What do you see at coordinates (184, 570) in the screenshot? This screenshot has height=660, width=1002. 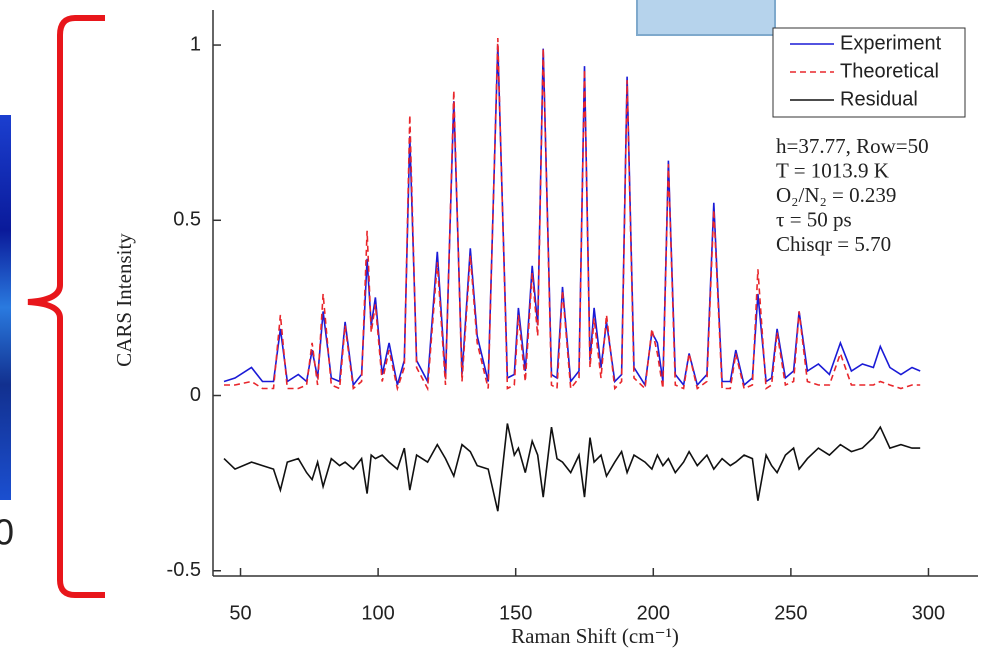 I see `y-tick-label: -0.5` at bounding box center [184, 570].